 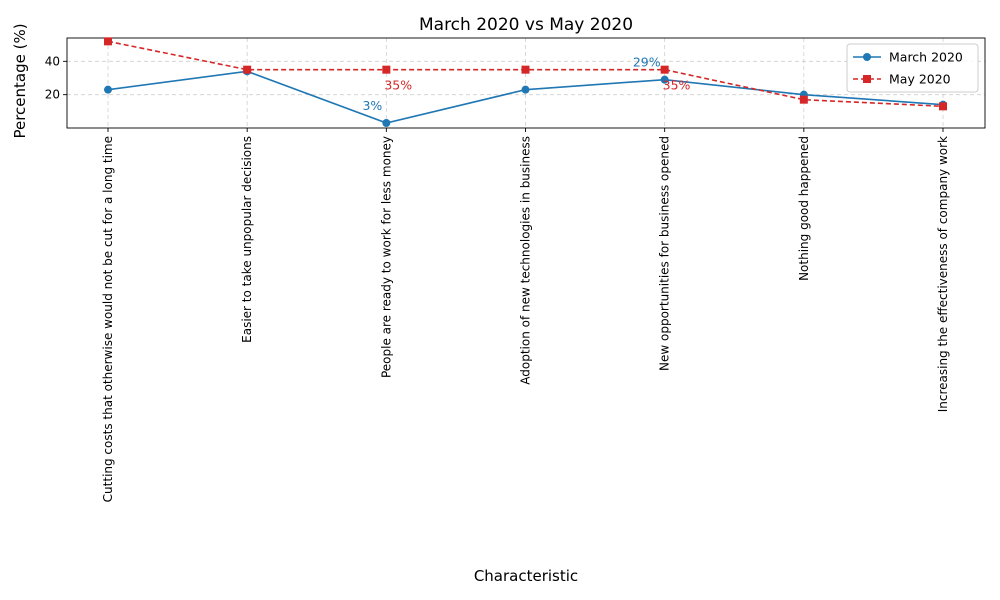 I want to click on legend-label: March 2020, so click(x=926, y=57).